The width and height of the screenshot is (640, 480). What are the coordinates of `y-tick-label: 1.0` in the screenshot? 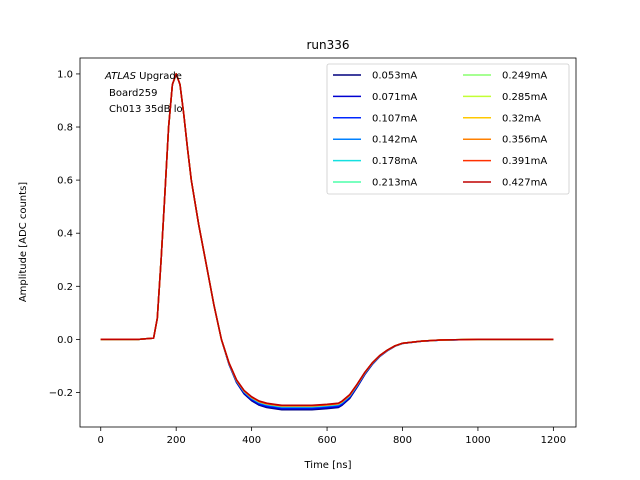 It's located at (65, 74).